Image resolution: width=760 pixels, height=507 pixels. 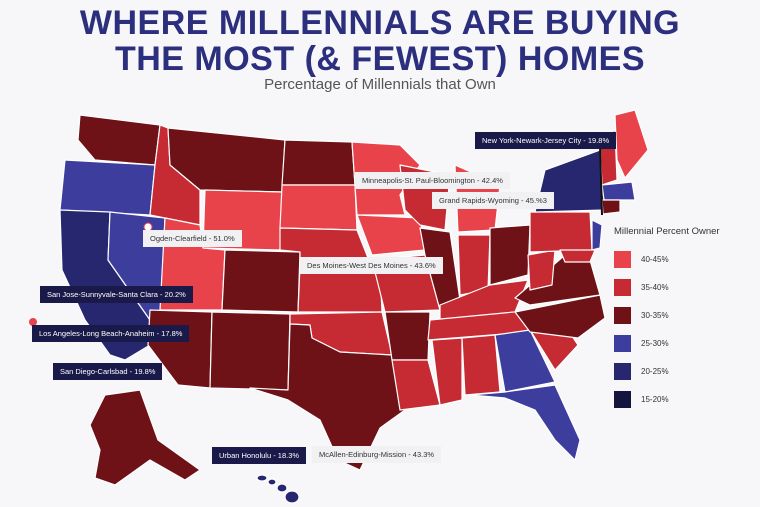 What do you see at coordinates (261, 281) in the screenshot?
I see `state-colorado` at bounding box center [261, 281].